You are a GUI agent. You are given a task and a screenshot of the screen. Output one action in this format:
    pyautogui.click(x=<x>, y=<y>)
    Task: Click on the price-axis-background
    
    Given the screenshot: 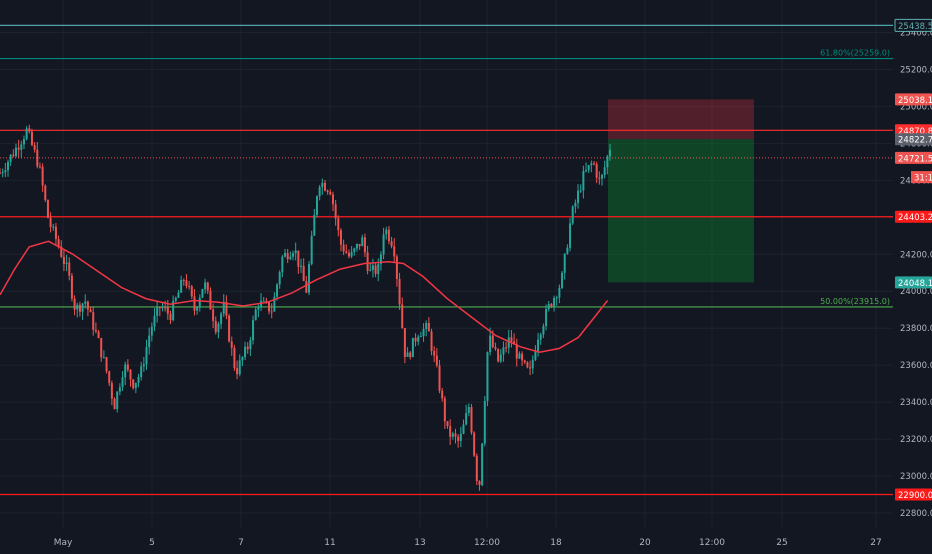 What is the action you would take?
    pyautogui.click(x=912, y=275)
    